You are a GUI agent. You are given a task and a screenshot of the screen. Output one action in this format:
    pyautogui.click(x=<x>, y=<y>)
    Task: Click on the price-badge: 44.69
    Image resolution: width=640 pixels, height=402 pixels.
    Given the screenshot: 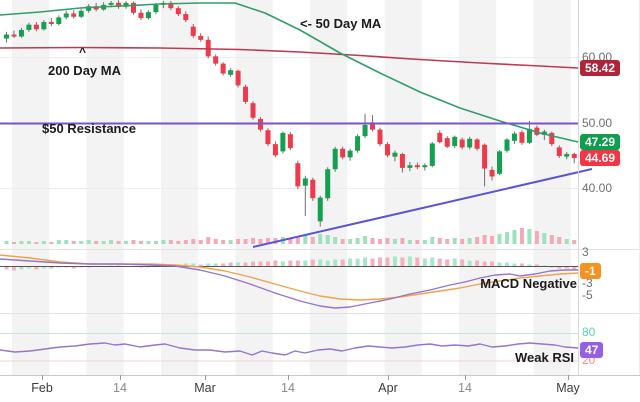 What is the action you would take?
    pyautogui.click(x=600, y=158)
    